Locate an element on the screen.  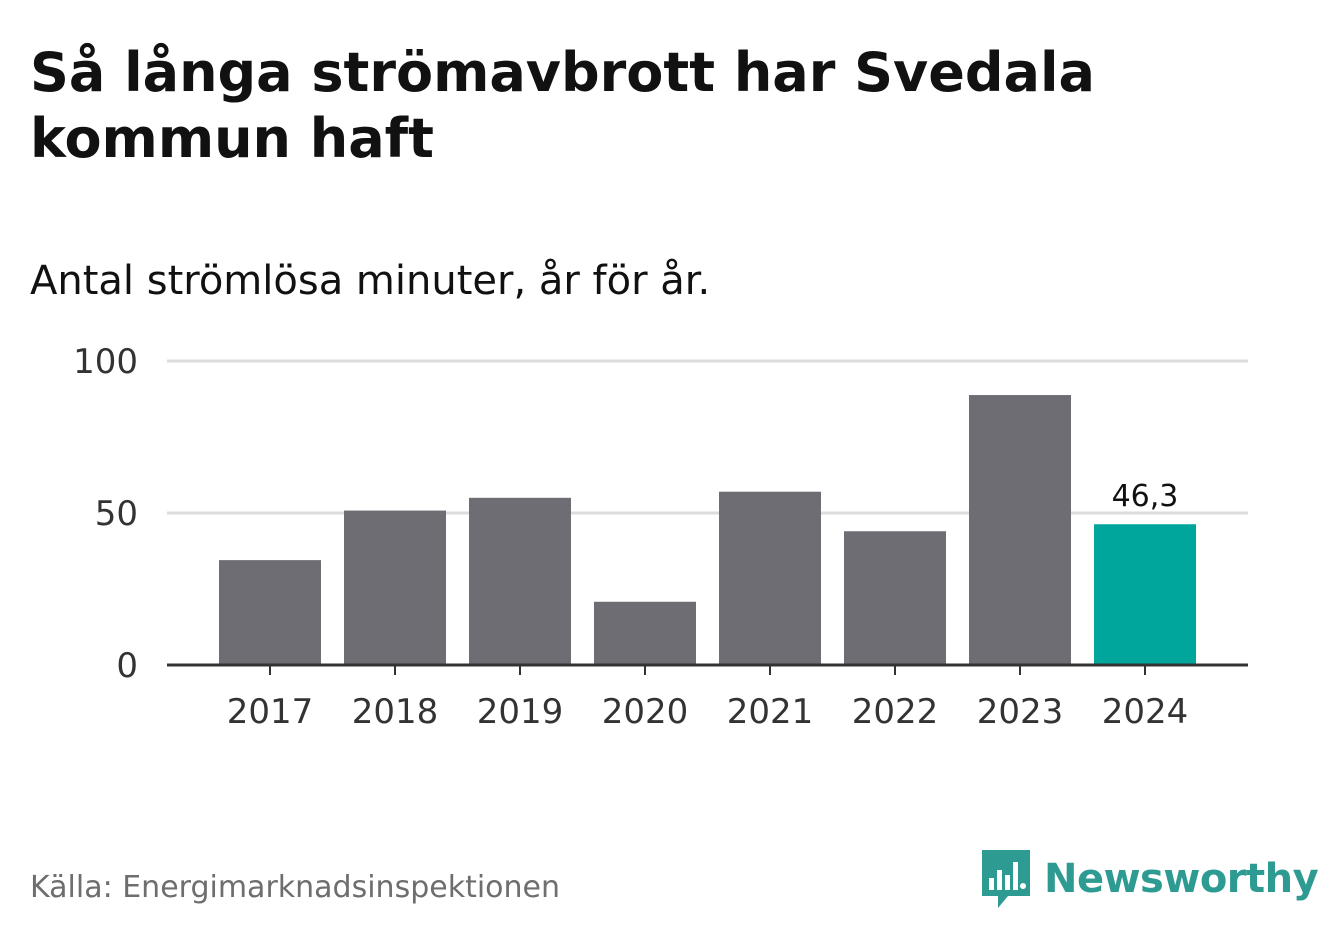
x-tick-label-2021: 2021 is located at coordinates (770, 712).